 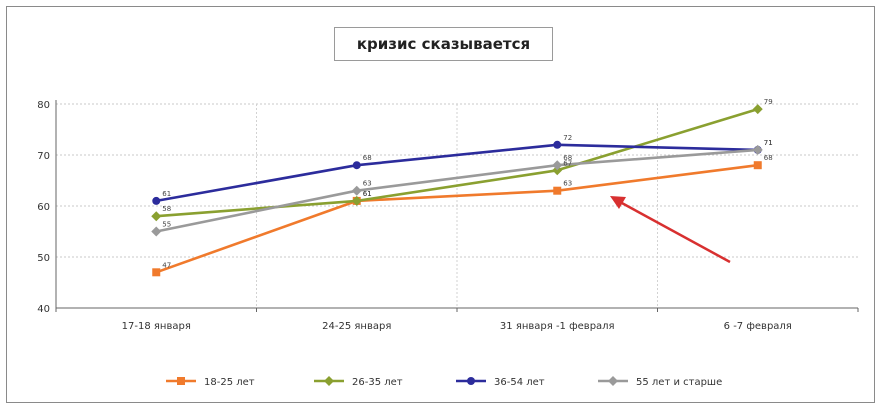 What do you see at coordinates (43, 309) in the screenshot?
I see `y-tick-label: 40` at bounding box center [43, 309].